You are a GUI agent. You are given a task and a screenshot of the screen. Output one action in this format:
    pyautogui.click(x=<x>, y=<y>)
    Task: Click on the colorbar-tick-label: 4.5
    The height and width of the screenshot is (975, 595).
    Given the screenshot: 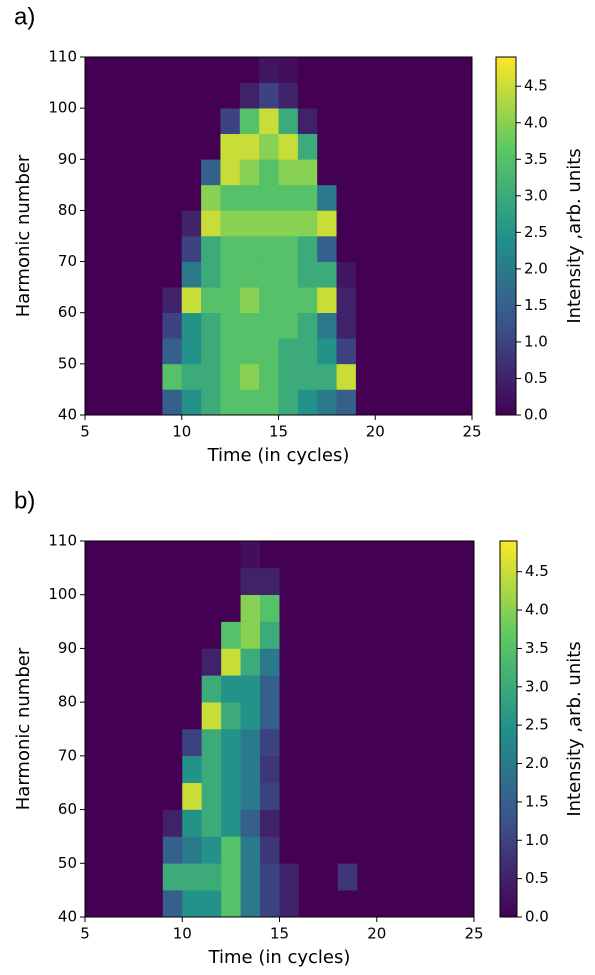 What is the action you would take?
    pyautogui.click(x=537, y=571)
    